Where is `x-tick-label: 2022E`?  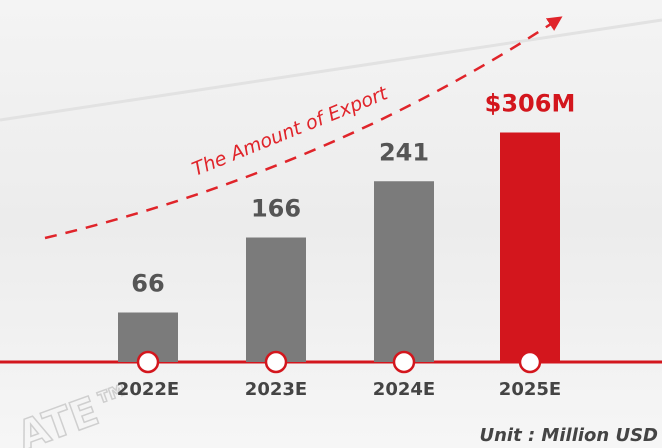 x-tick-label: 2022E is located at coordinates (148, 389).